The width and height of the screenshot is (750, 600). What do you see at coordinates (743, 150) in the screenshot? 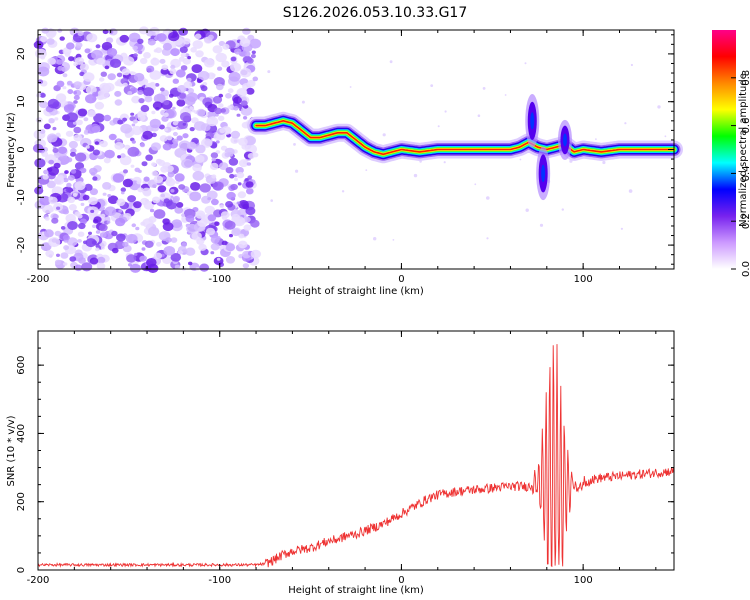
I see `colorbar-label: Normalized spectral amplitude` at bounding box center [743, 150].